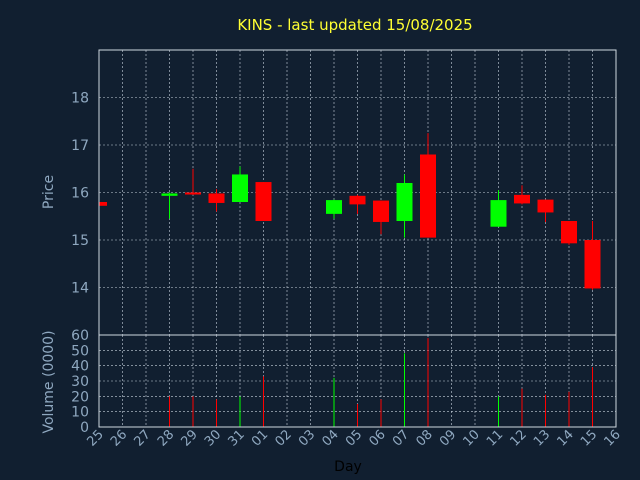 This screenshot has height=480, width=640. Describe the element at coordinates (284, 438) in the screenshot. I see `x-tick-label: 02` at that location.